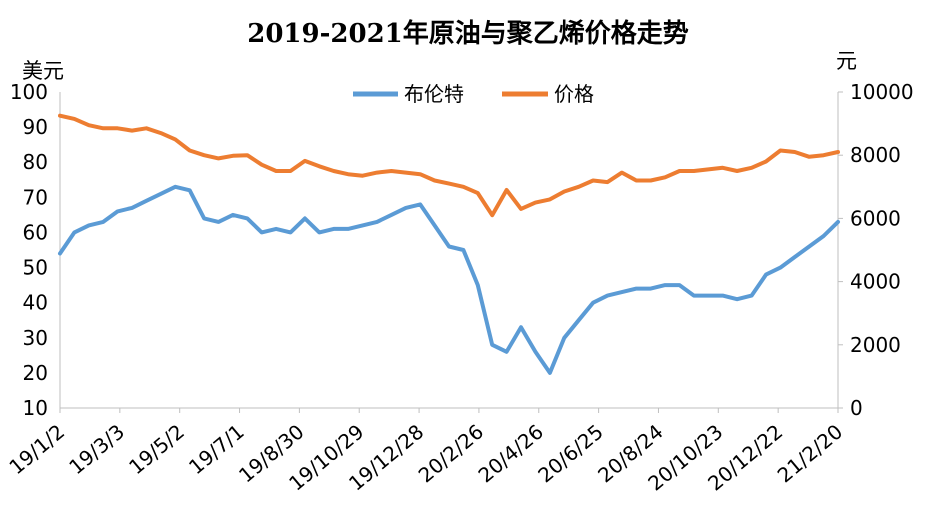 The image size is (936, 524). I want to click on left-tick-label: 50, so click(35, 268).